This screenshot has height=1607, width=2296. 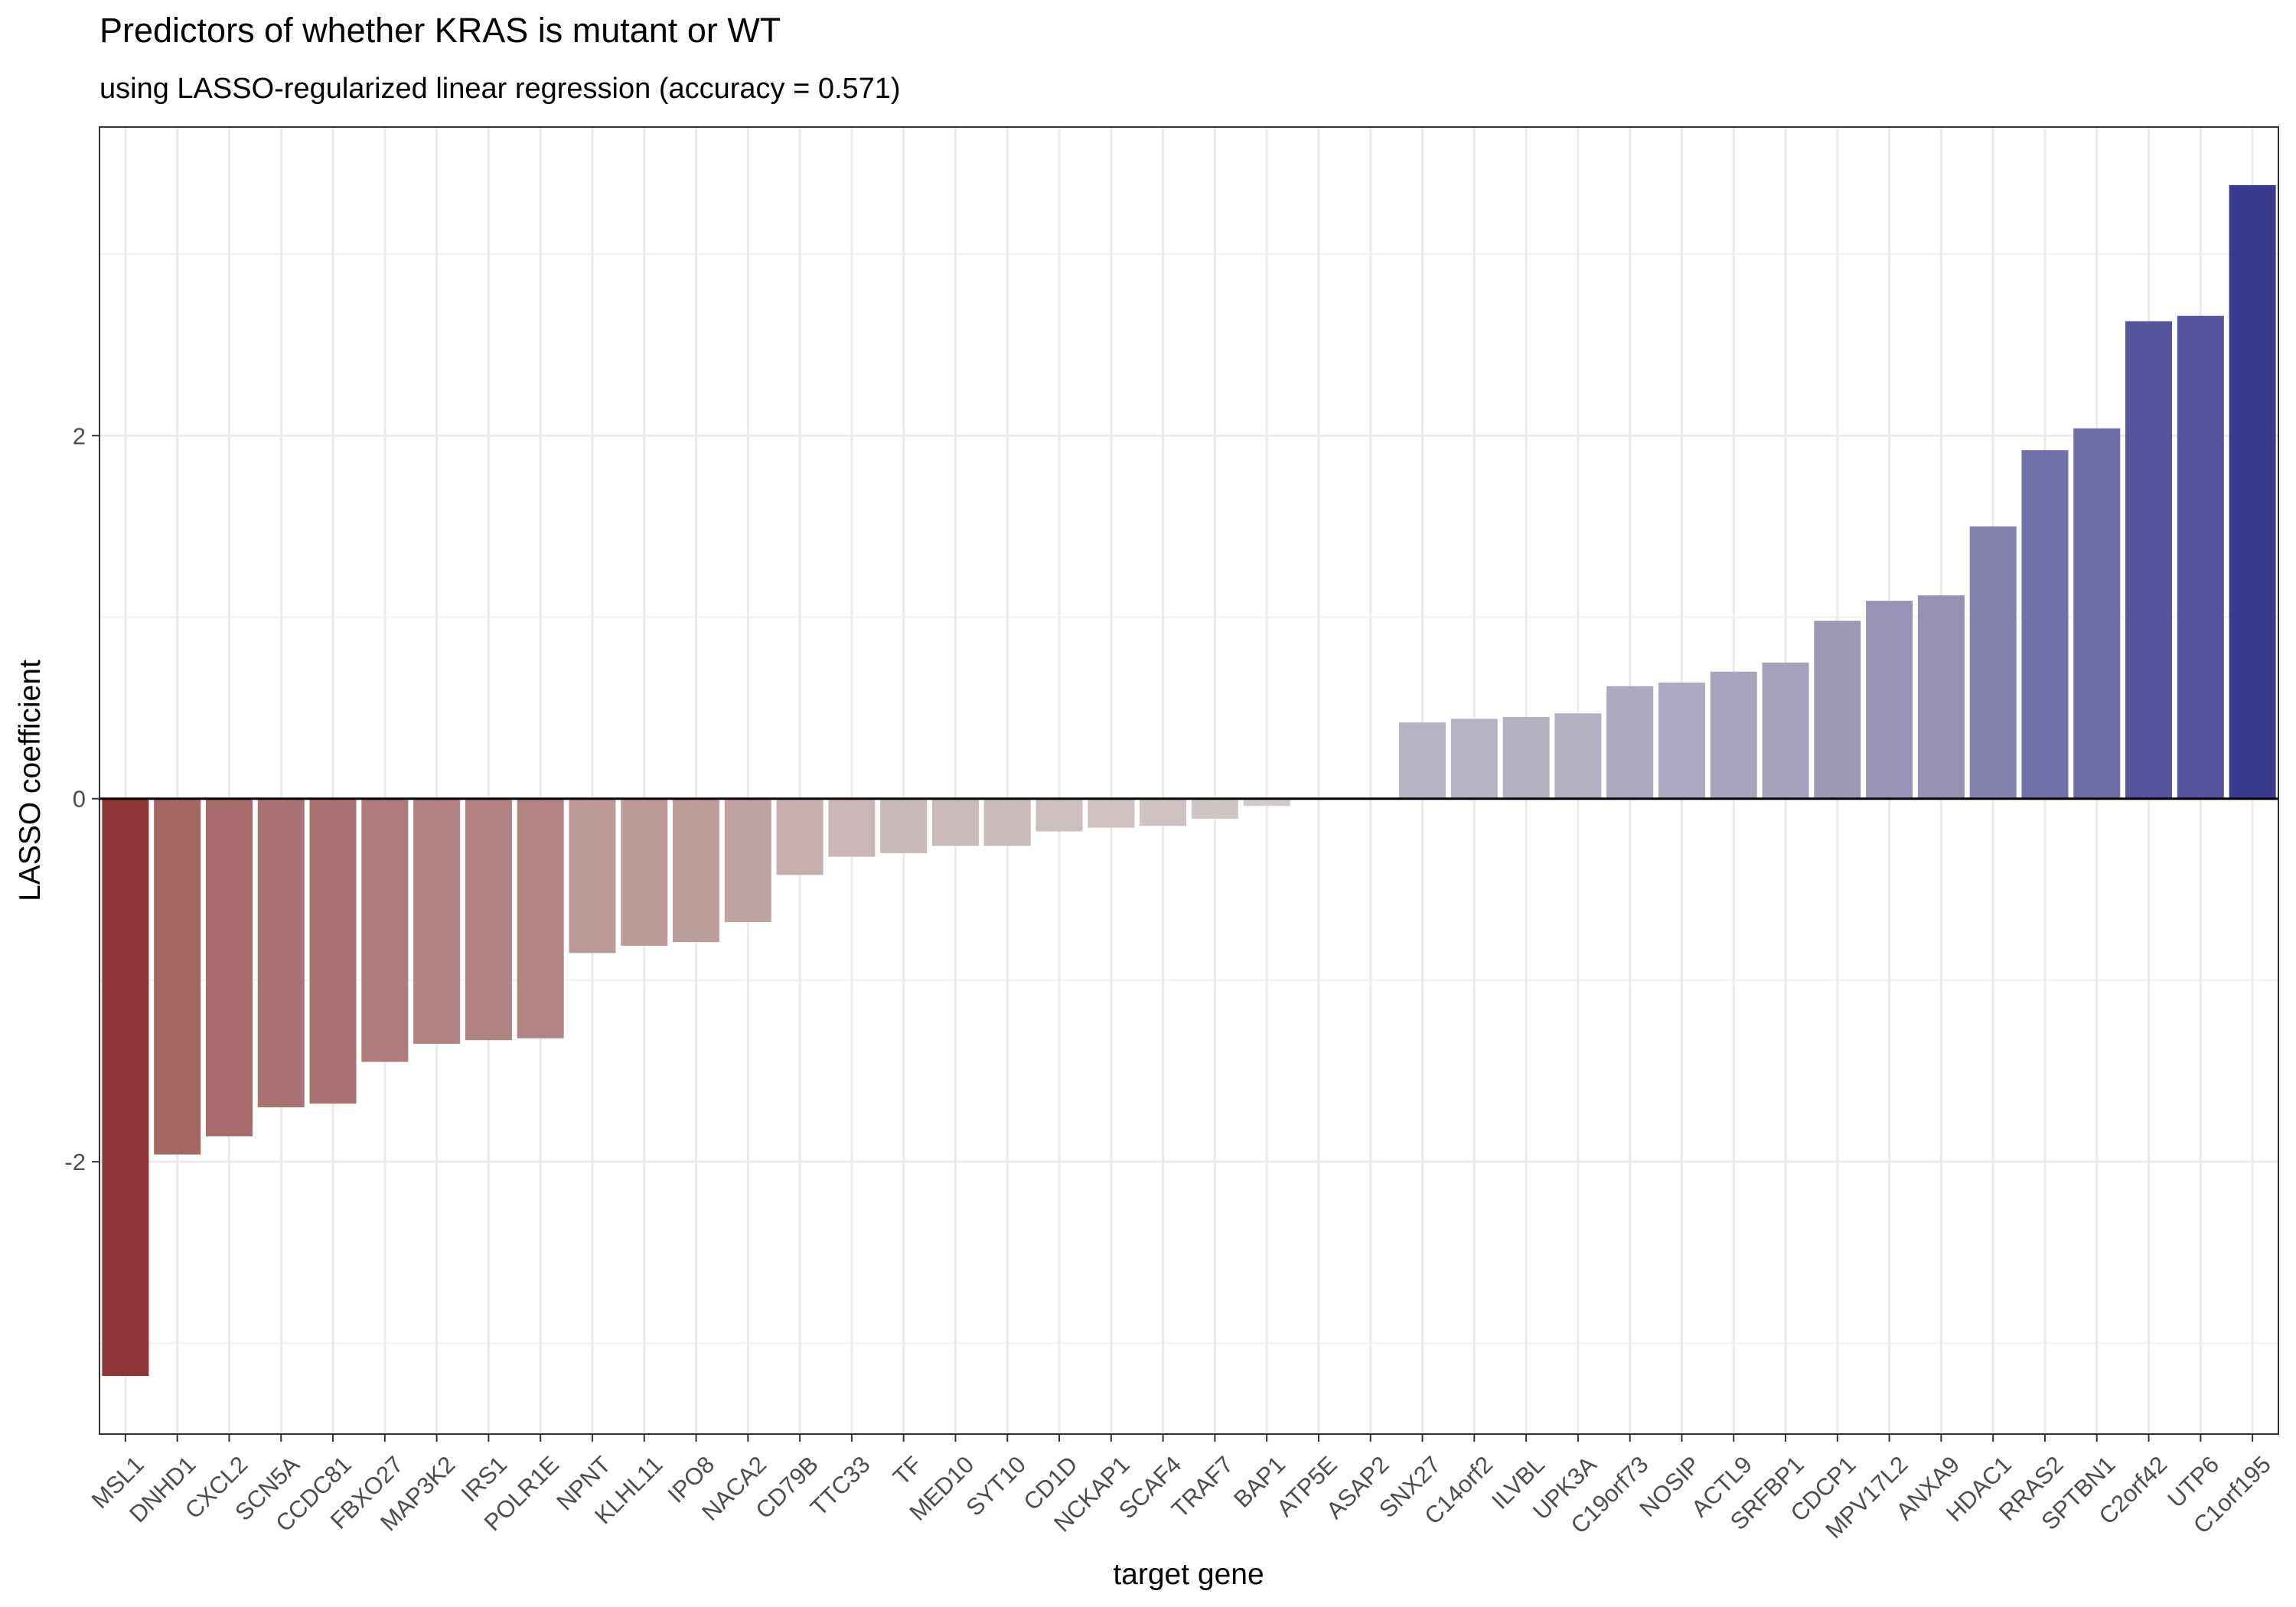 What do you see at coordinates (1526, 757) in the screenshot?
I see `bar-ilvbl` at bounding box center [1526, 757].